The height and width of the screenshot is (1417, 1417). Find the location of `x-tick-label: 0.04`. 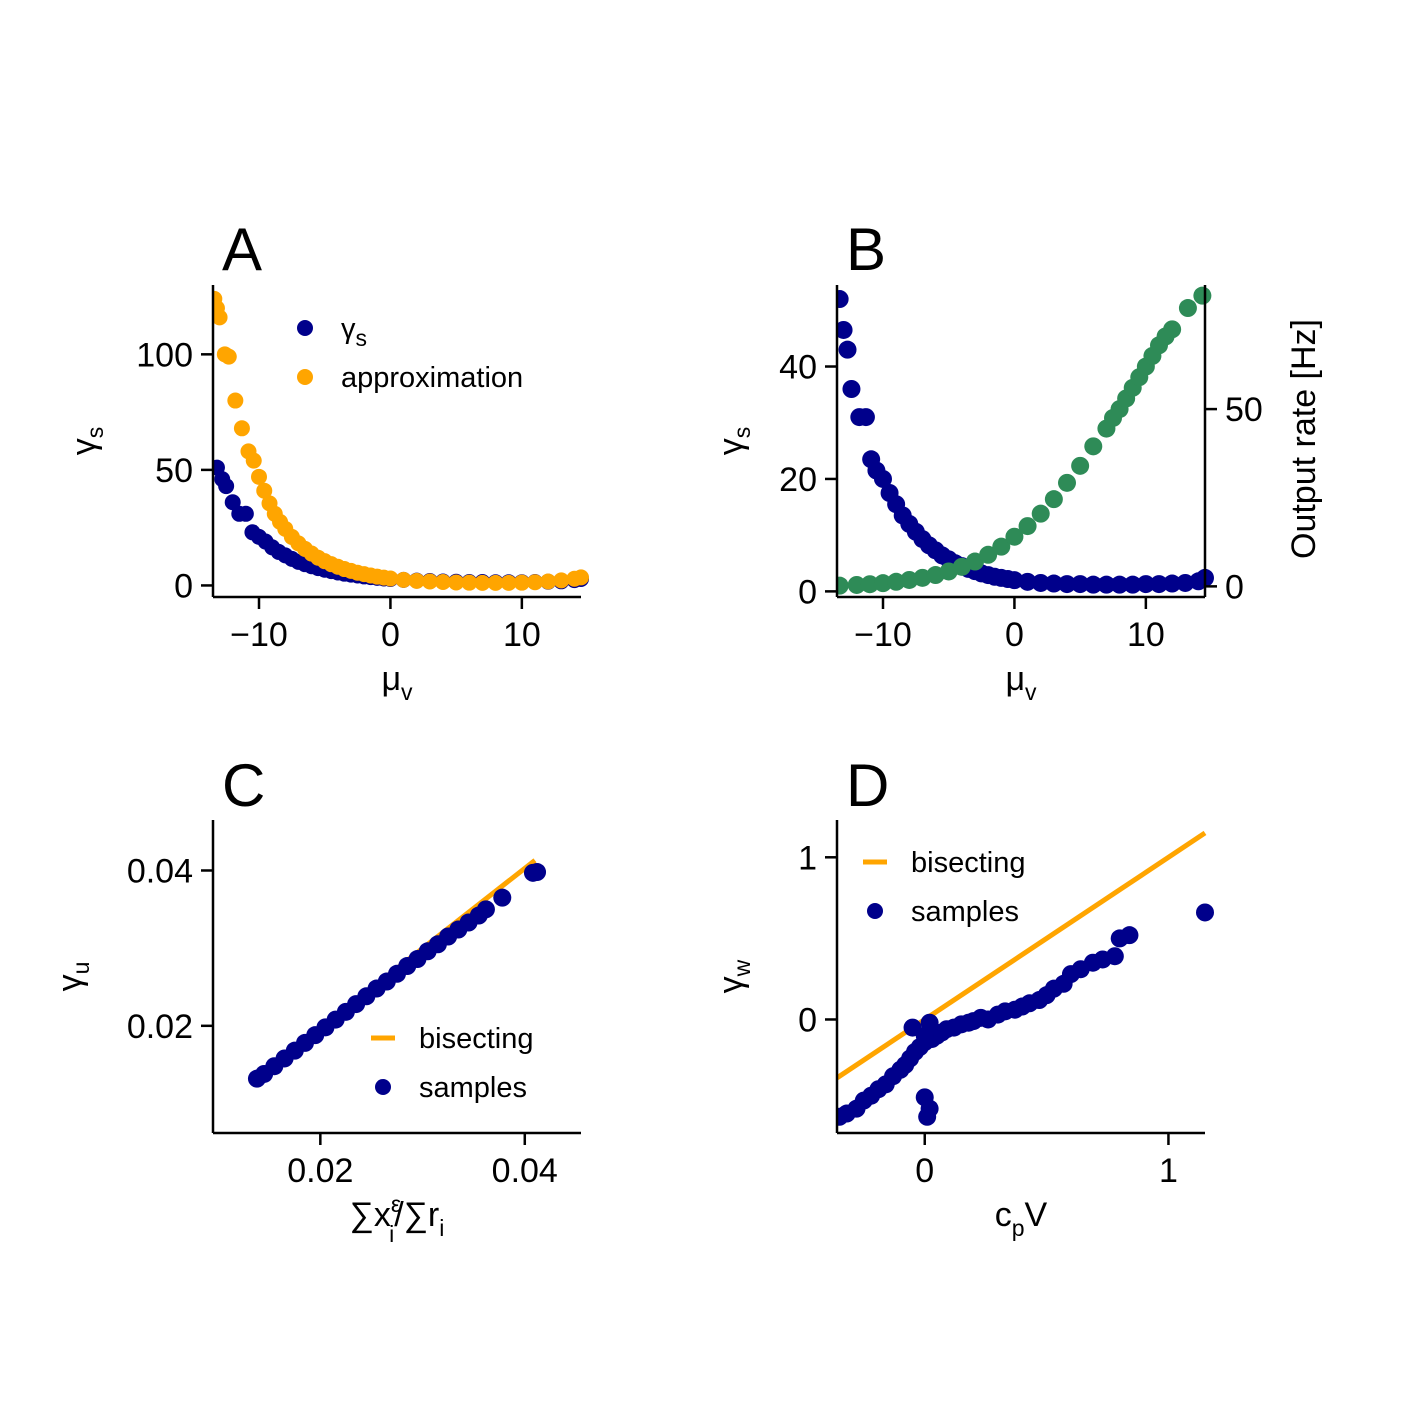

x-tick-label: 0.04 is located at coordinates (525, 1171).